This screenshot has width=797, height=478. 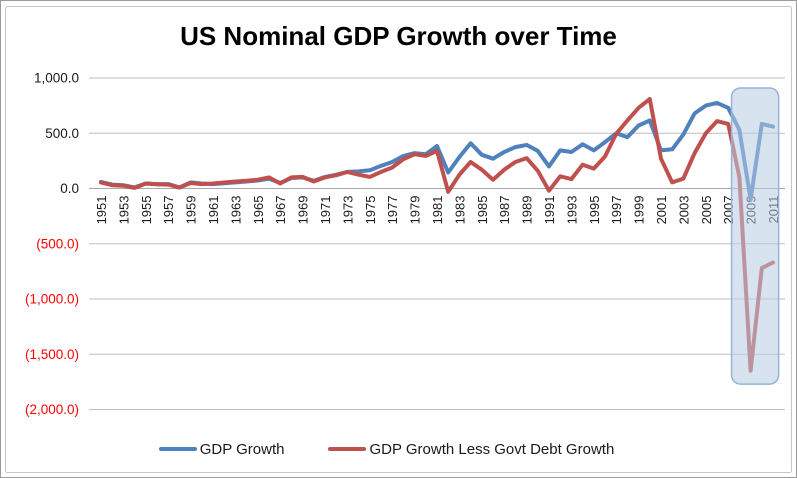 What do you see at coordinates (213, 210) in the screenshot?
I see `svg-text: 1961` at bounding box center [213, 210].